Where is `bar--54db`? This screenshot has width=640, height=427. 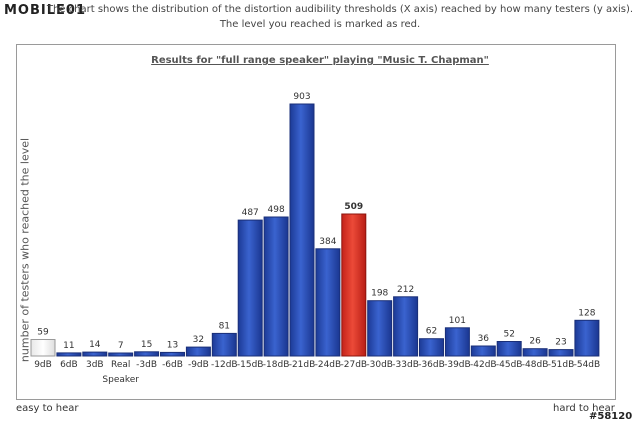
bar--54db is located at coordinates (587, 338).